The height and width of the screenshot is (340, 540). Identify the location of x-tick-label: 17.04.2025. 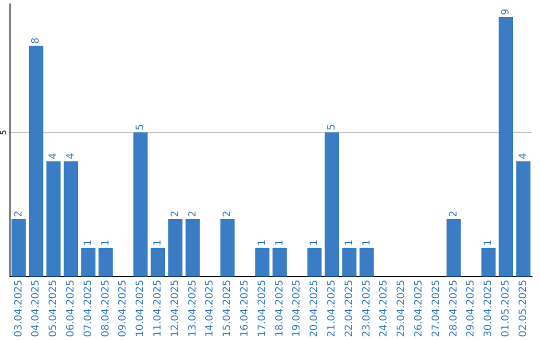
(262, 309).